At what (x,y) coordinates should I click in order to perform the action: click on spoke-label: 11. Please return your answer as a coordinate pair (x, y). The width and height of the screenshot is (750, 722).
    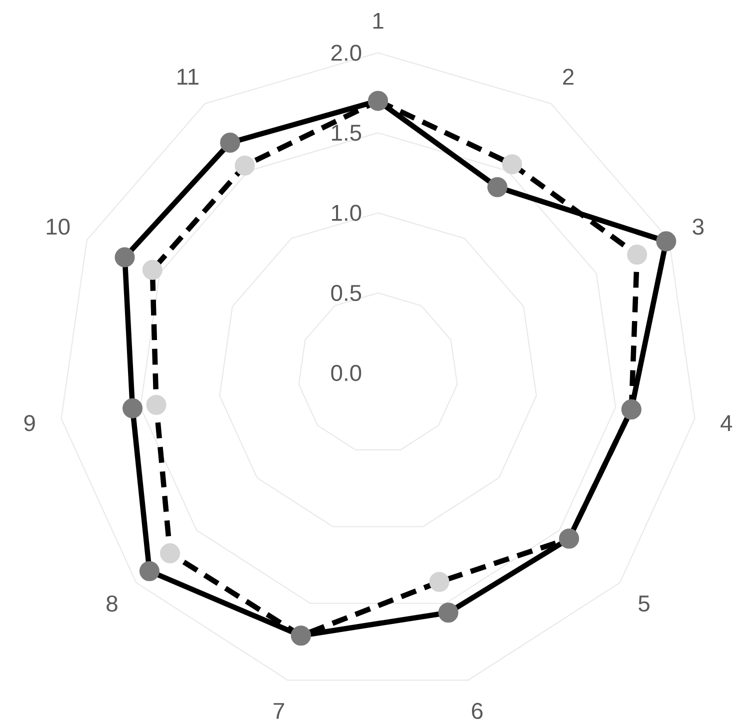
    Looking at the image, I should click on (188, 76).